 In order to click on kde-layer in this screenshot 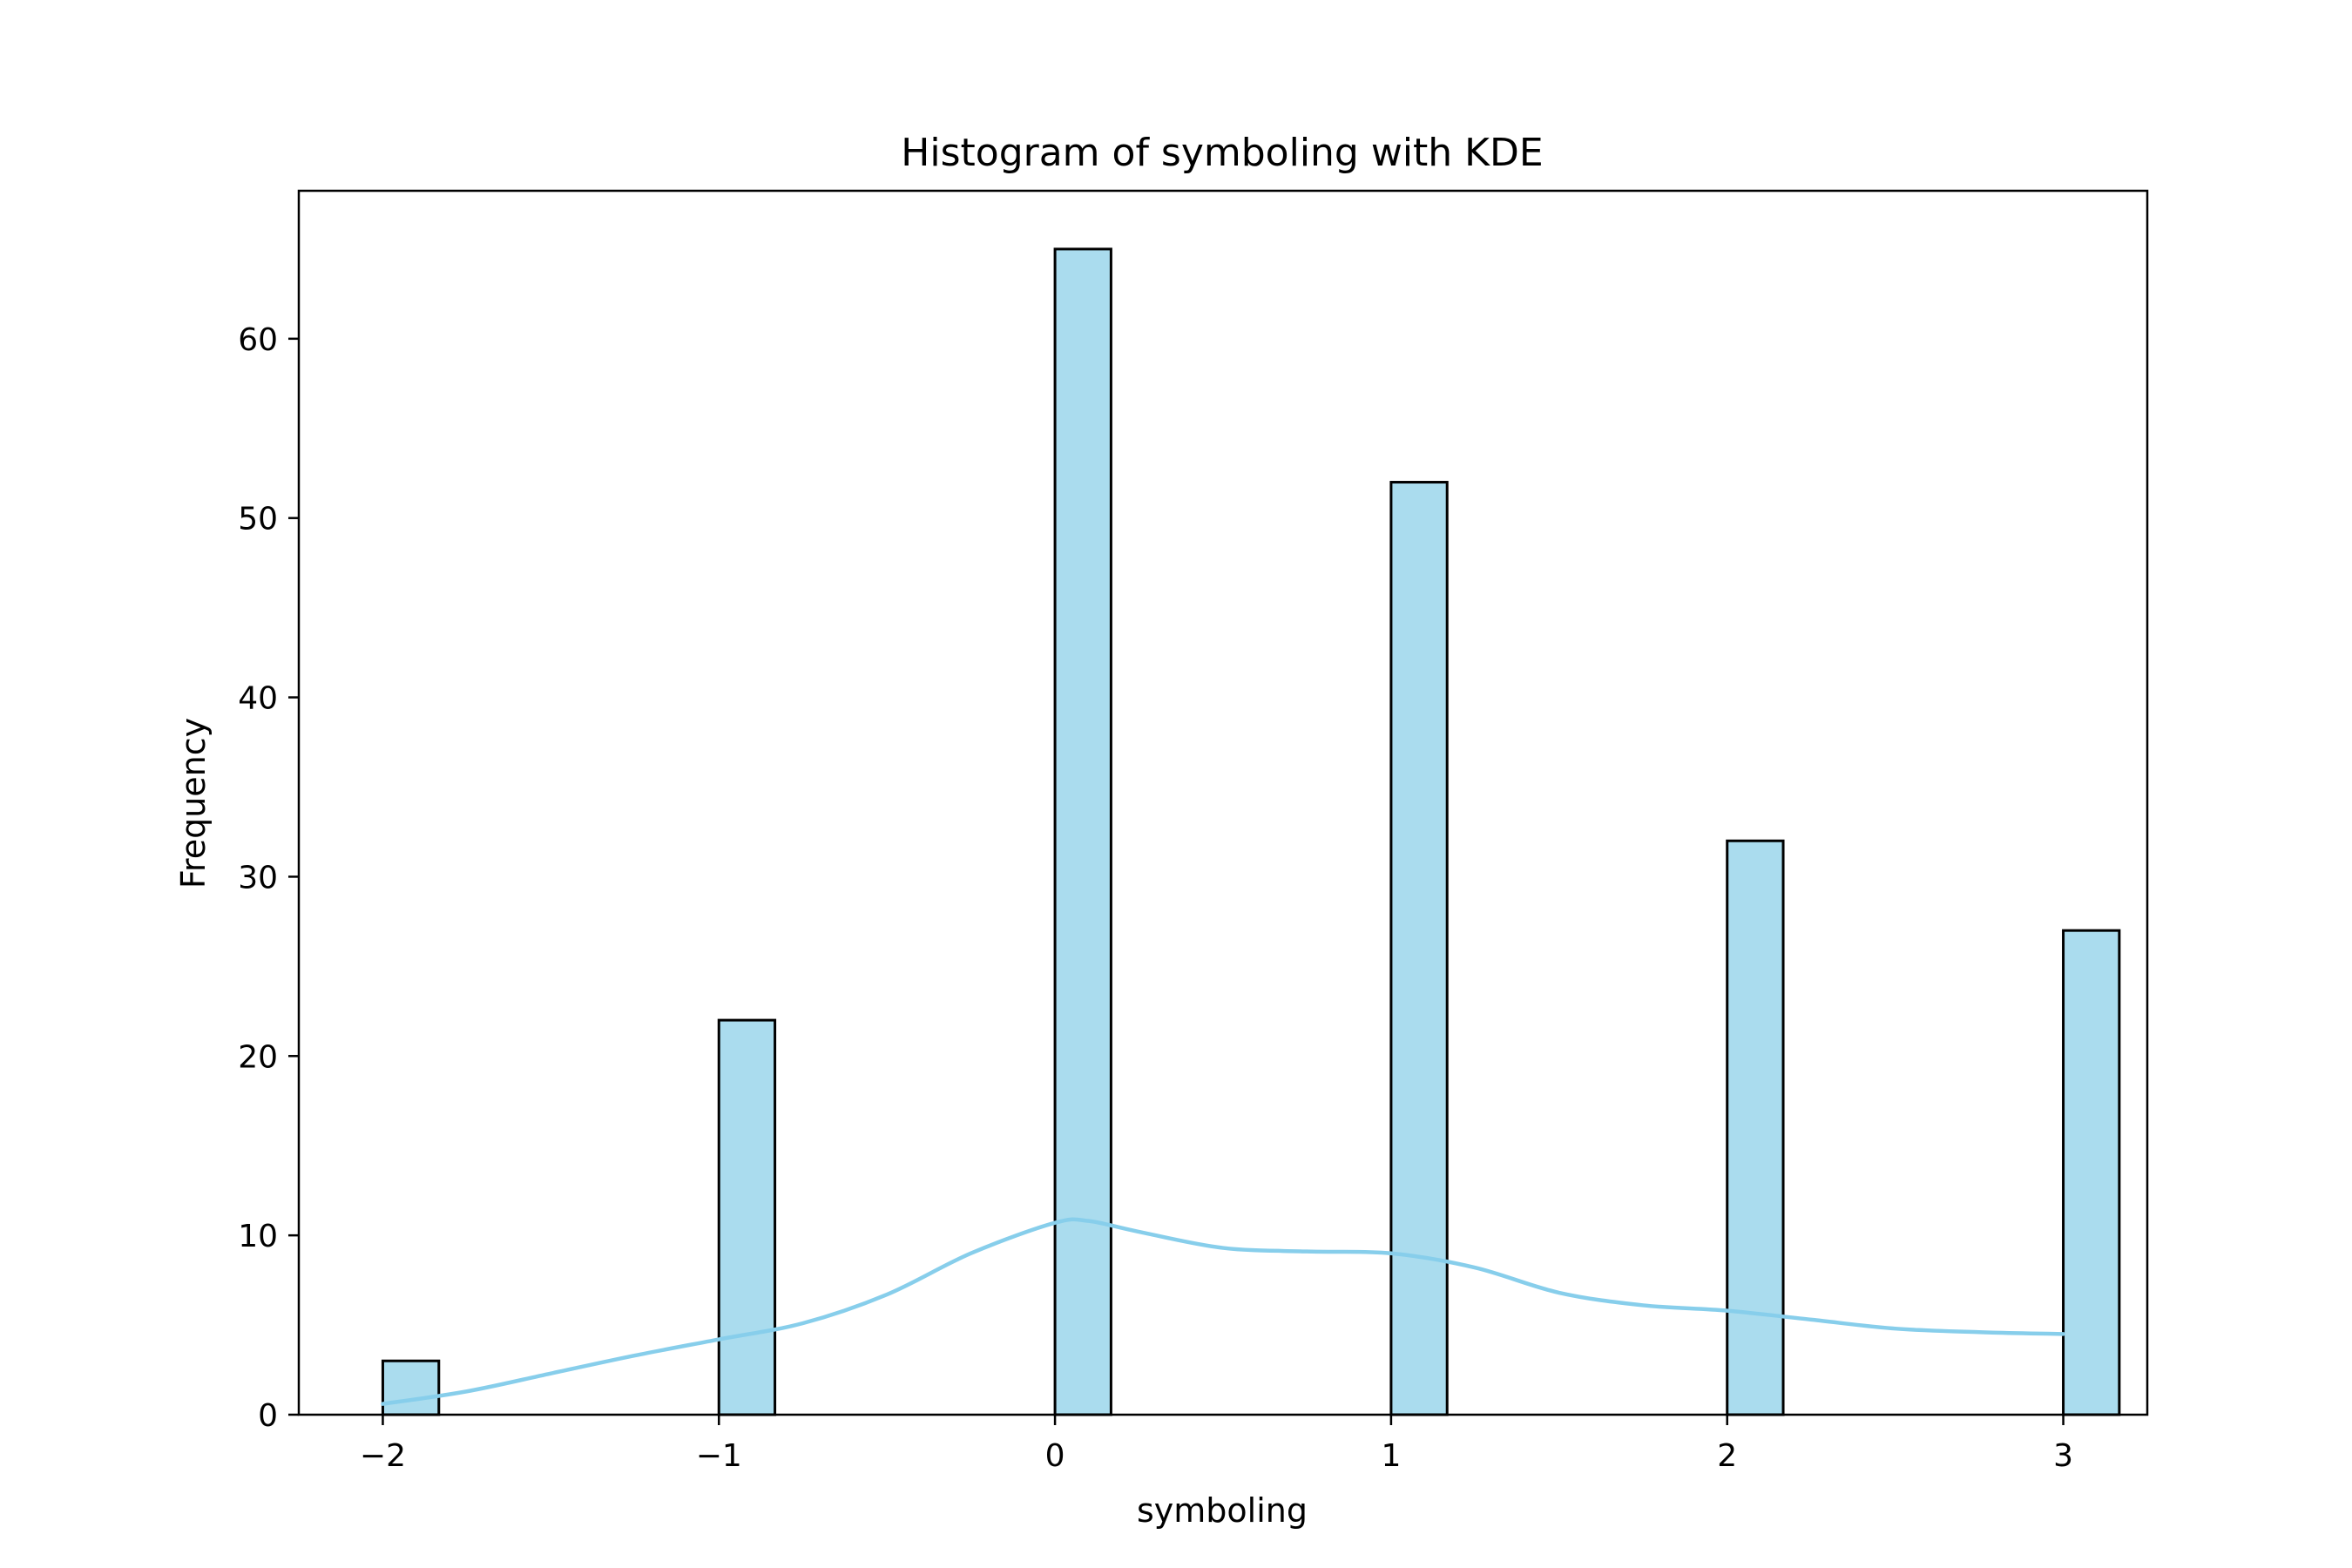, I will do `click(1223, 1311)`.